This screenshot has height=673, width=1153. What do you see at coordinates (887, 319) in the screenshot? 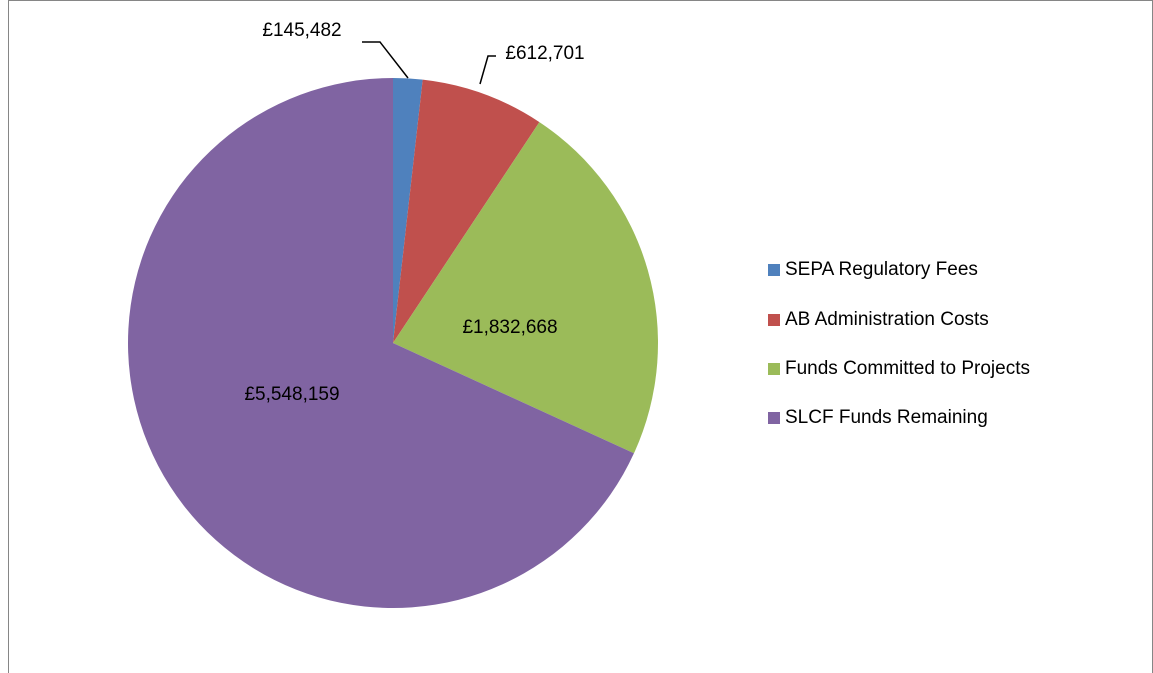
I see `legend-label: AB Administration Costs` at bounding box center [887, 319].